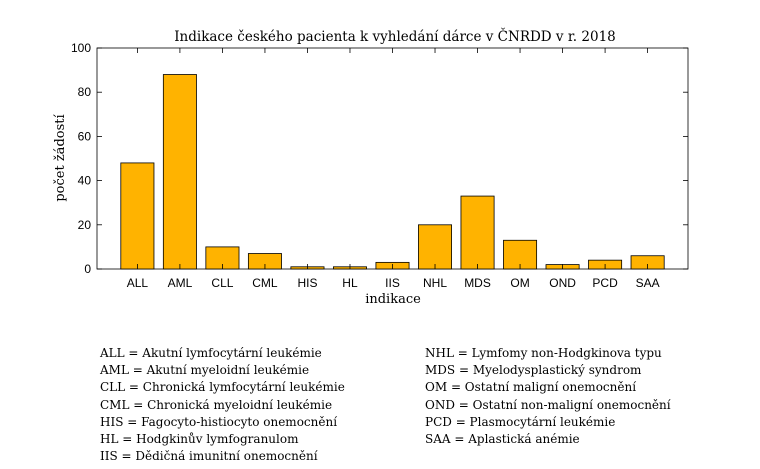 The image size is (760, 469). What do you see at coordinates (85, 181) in the screenshot?
I see `y-tick-label: 40` at bounding box center [85, 181].